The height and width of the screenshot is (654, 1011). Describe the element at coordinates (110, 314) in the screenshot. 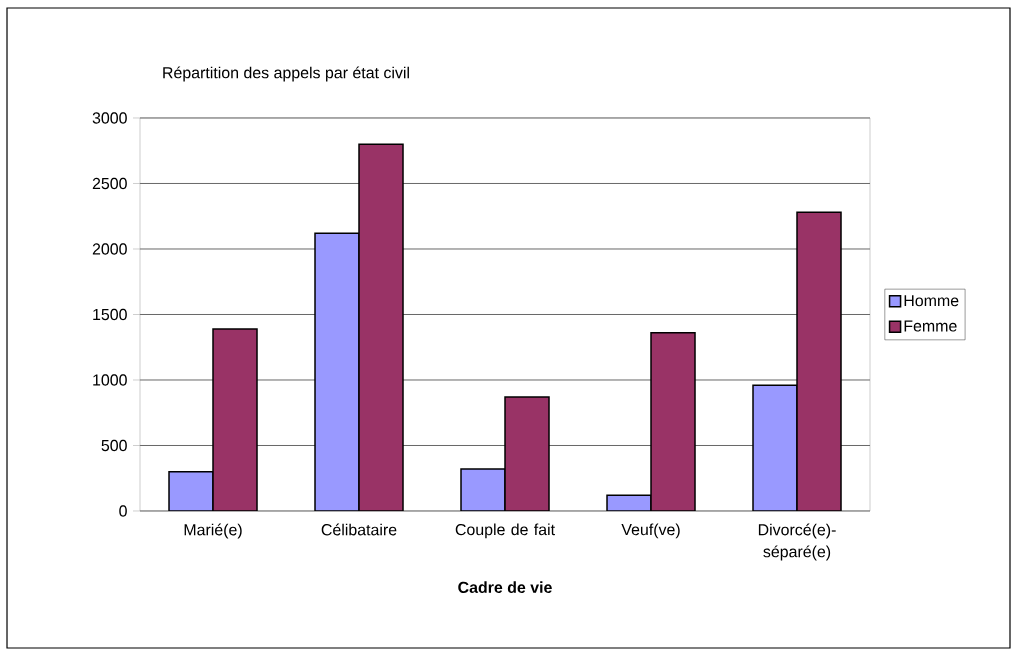

I see `y-tick-label: 1500` at that location.